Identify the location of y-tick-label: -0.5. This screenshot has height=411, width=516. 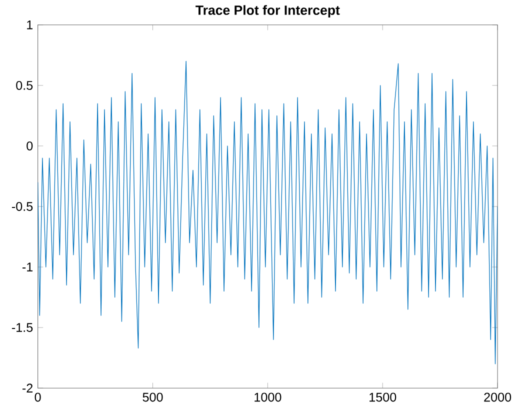
(22, 206).